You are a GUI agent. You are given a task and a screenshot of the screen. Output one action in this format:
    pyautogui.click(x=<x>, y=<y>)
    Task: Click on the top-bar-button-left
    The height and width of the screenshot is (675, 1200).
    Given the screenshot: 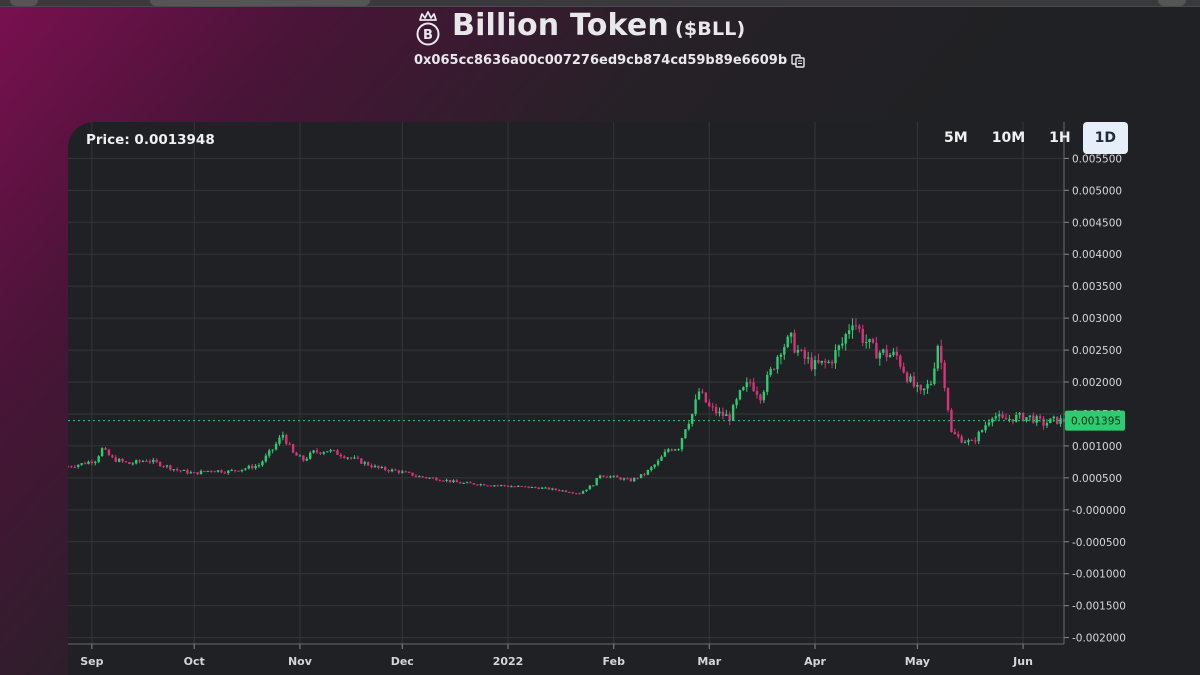 What is the action you would take?
    pyautogui.click(x=24, y=3)
    